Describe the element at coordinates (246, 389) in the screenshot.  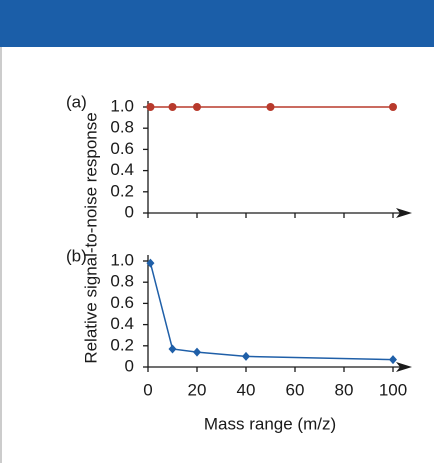
I see `x-tick-label: 40` at that location.